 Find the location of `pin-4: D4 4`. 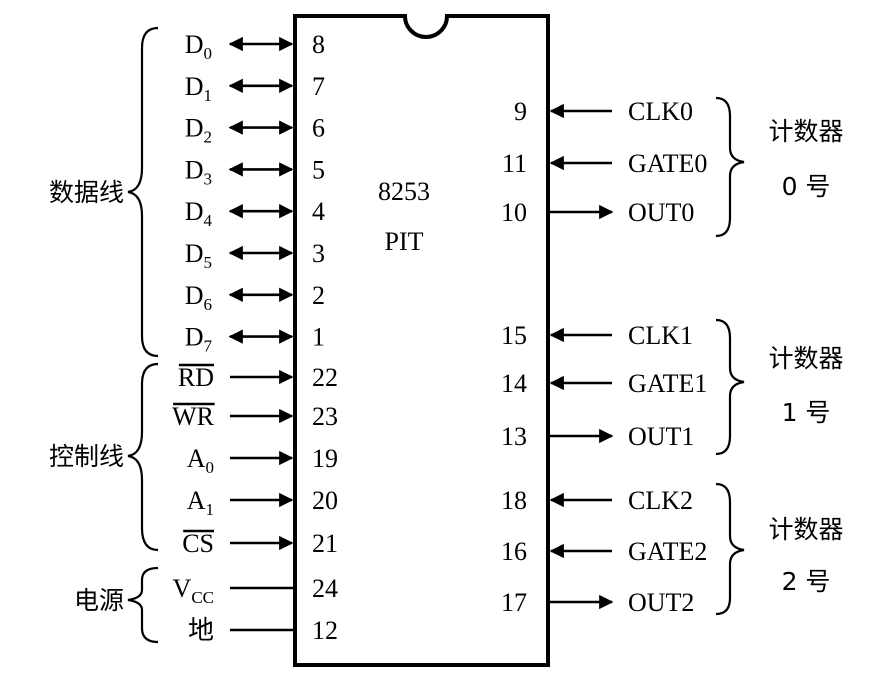

pin-4: D4 4 is located at coordinates (255, 213).